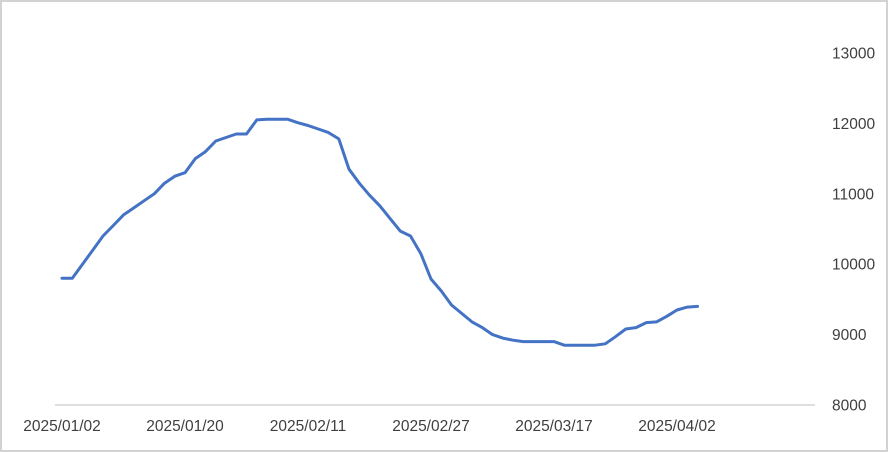  What do you see at coordinates (308, 426) in the screenshot?
I see `x-tick-label: 2025/02/11` at bounding box center [308, 426].